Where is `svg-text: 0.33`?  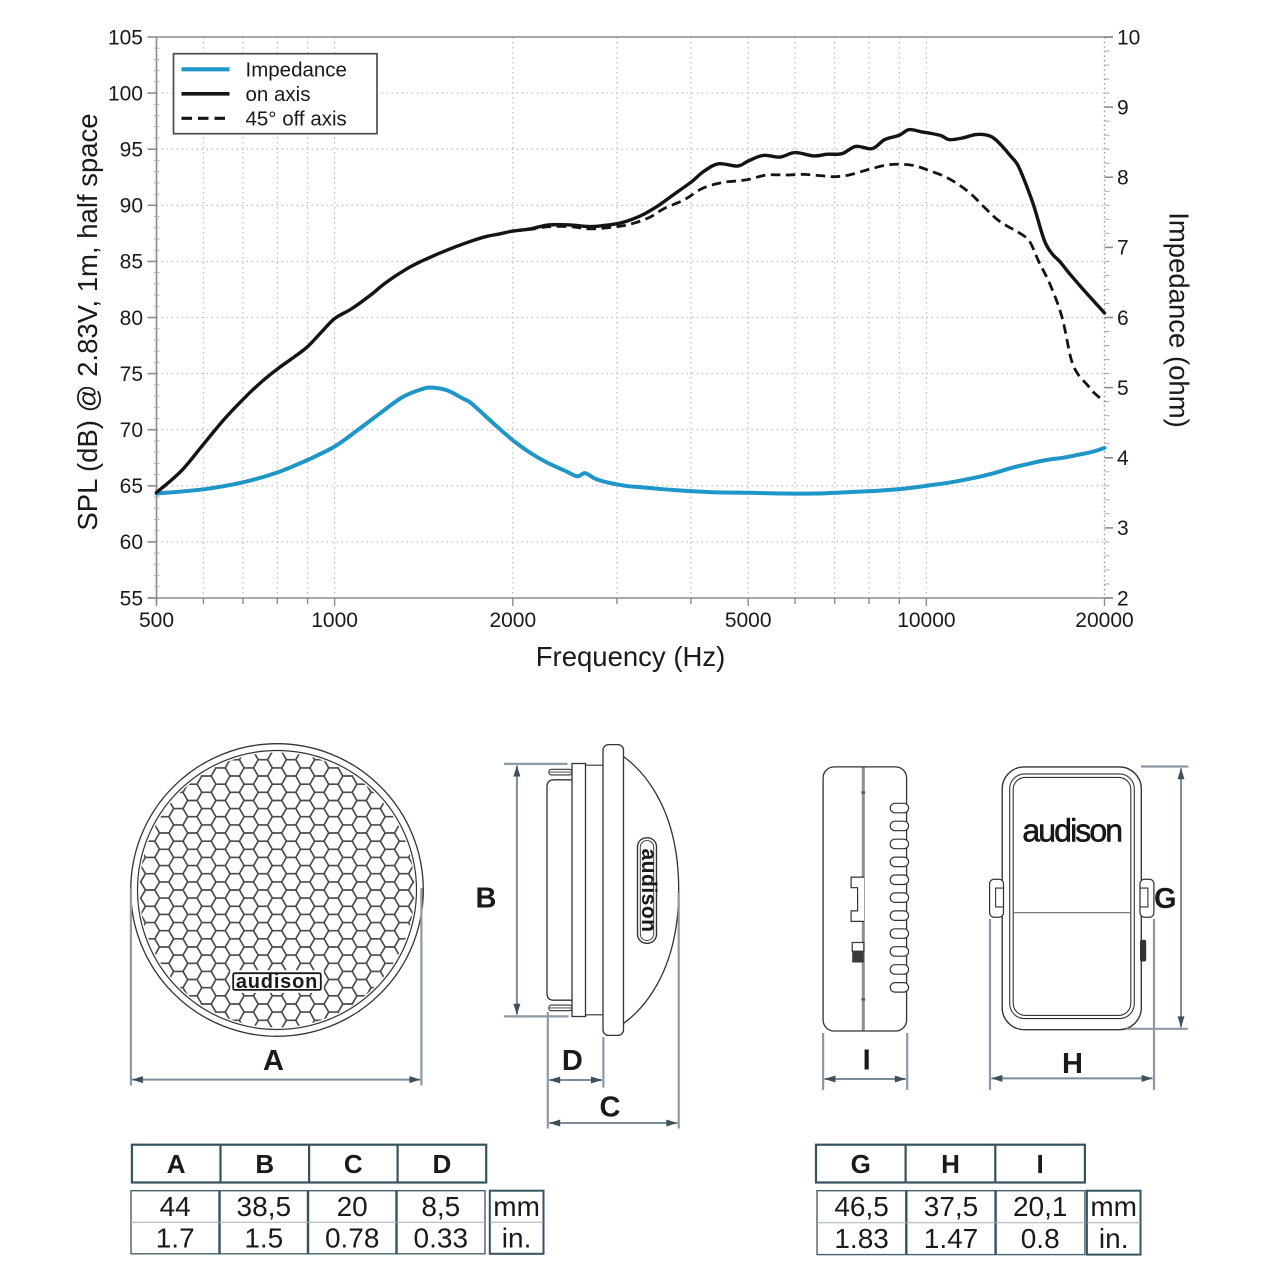 svg-text: 0.33 is located at coordinates (441, 1238).